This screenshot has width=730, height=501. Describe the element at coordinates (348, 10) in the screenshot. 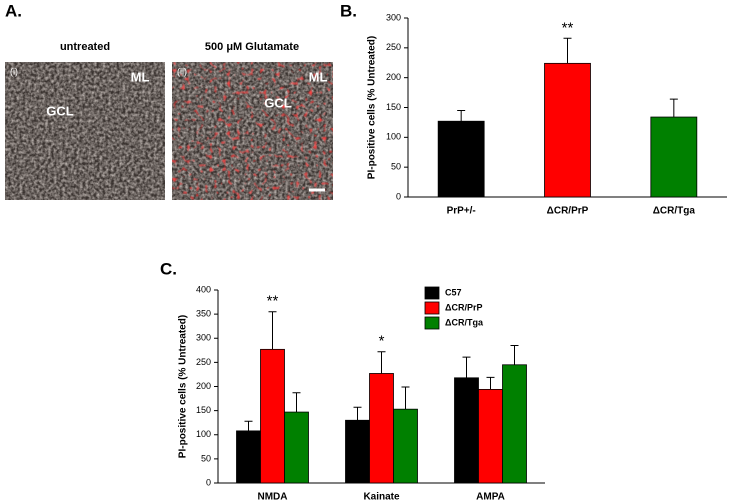

I see `panel-label: B.` at that location.